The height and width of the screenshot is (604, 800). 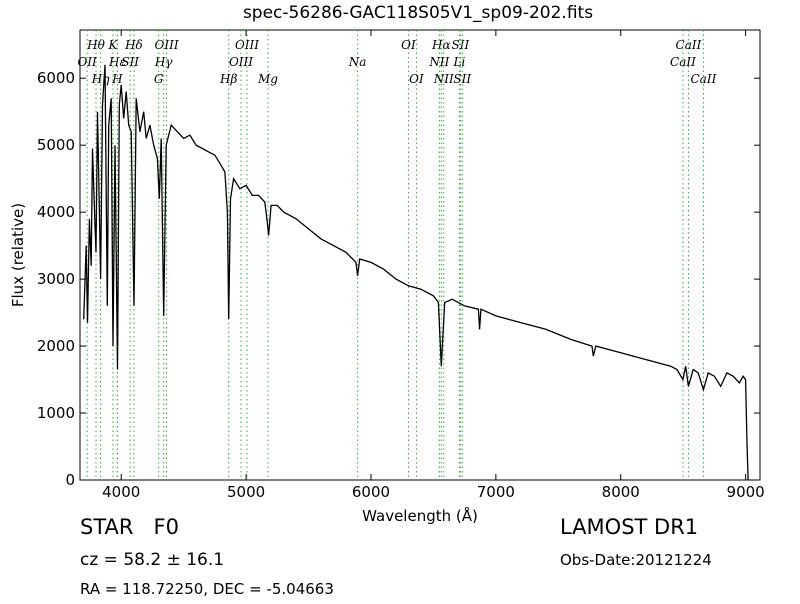 I want to click on spectral-line-label: Hθ, so click(x=95, y=45).